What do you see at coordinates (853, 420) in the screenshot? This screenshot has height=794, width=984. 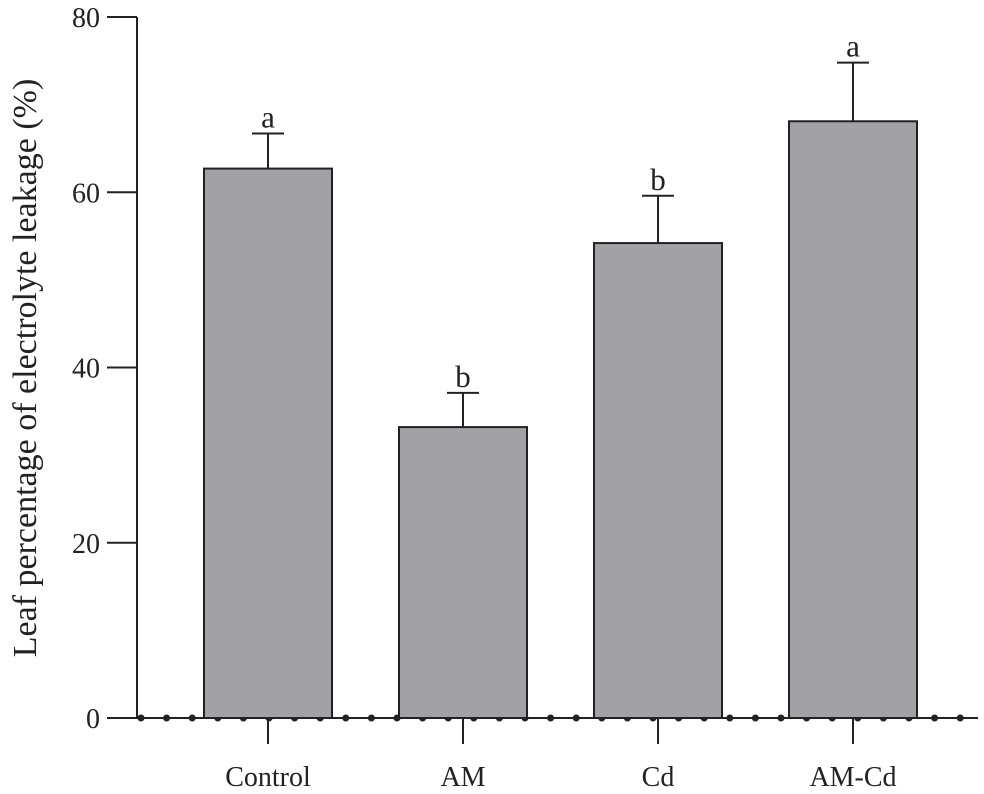 I see `bar-am-cd` at bounding box center [853, 420].